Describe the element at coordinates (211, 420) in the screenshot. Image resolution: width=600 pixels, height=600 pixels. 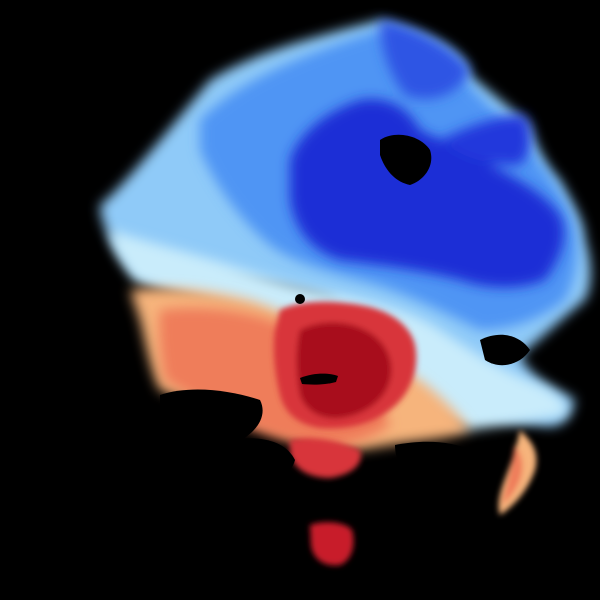
I see `southwest-void` at that location.